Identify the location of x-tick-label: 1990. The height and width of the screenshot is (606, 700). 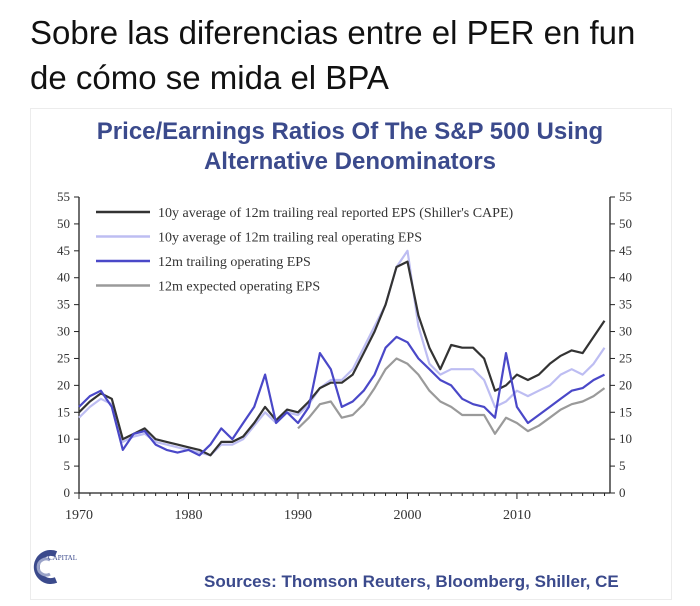
(298, 515).